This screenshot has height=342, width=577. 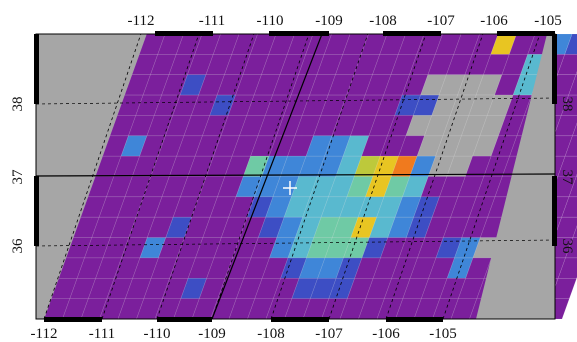 What do you see at coordinates (102, 334) in the screenshot?
I see `bottom-lon-label: -111` at bounding box center [102, 334].